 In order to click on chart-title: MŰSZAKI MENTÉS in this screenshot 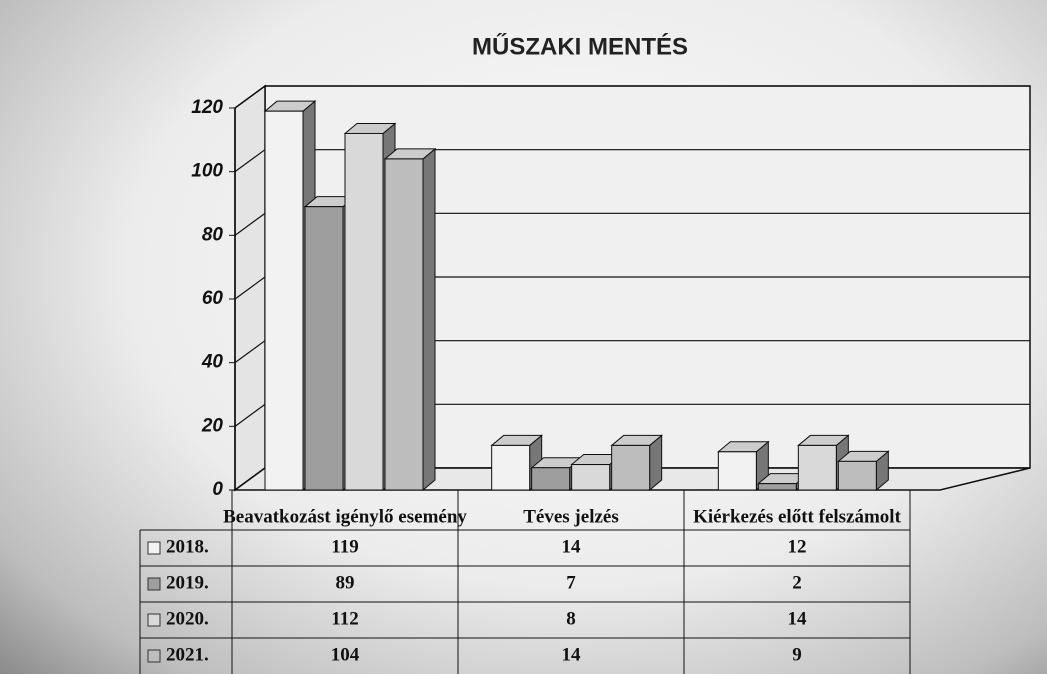, I will do `click(580, 46)`.